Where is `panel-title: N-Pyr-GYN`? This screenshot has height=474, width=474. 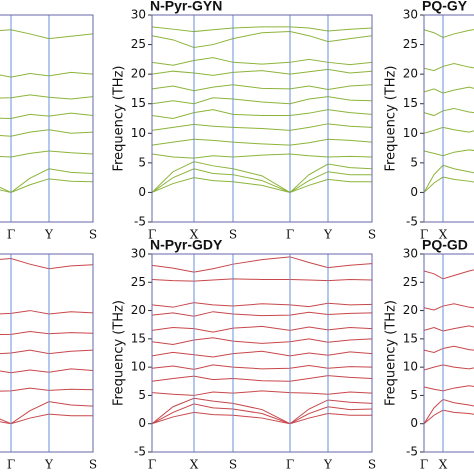 panel-title: N-Pyr-GYN is located at coordinates (186, 7).